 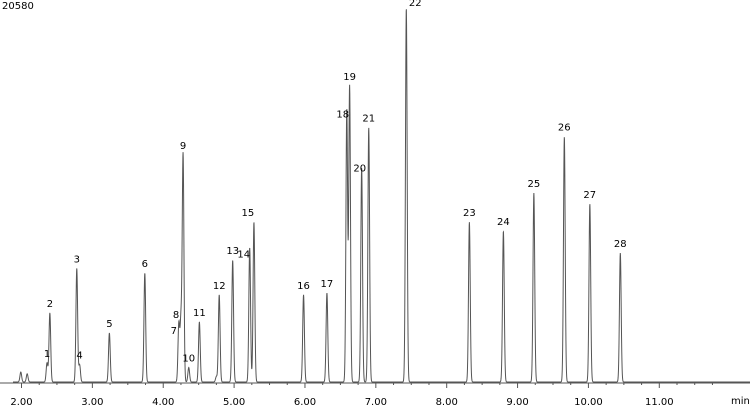 I want to click on peak-label-13: 13, so click(x=232, y=251).